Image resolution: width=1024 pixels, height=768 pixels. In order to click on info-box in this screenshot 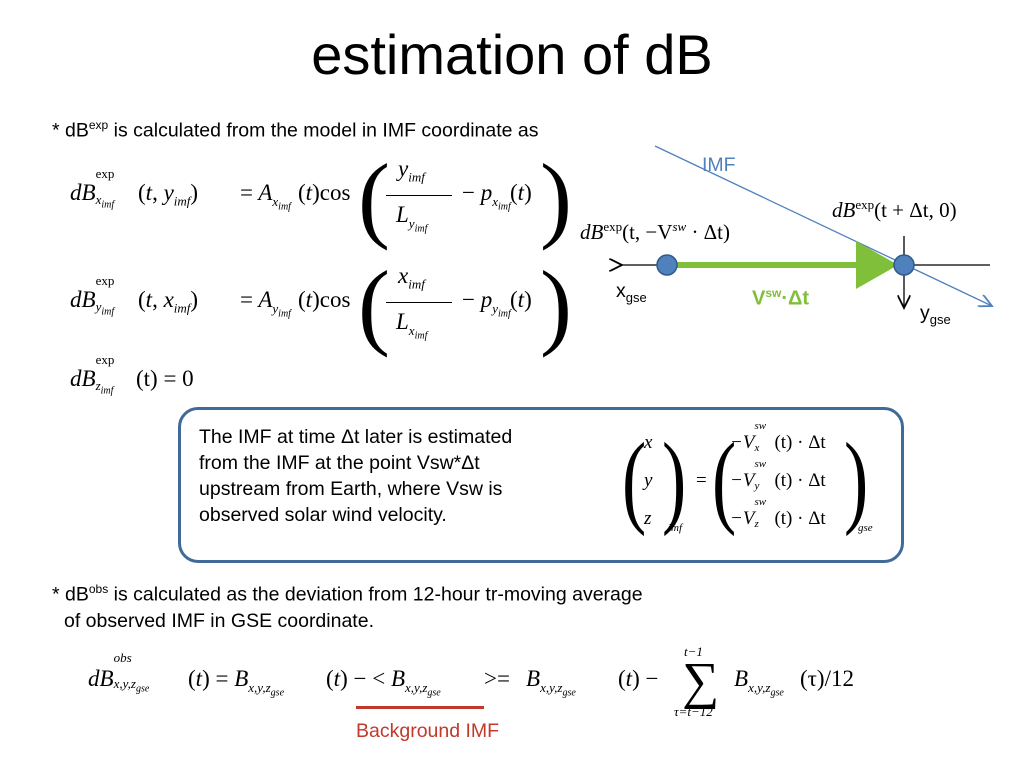, I will do `click(541, 485)`.